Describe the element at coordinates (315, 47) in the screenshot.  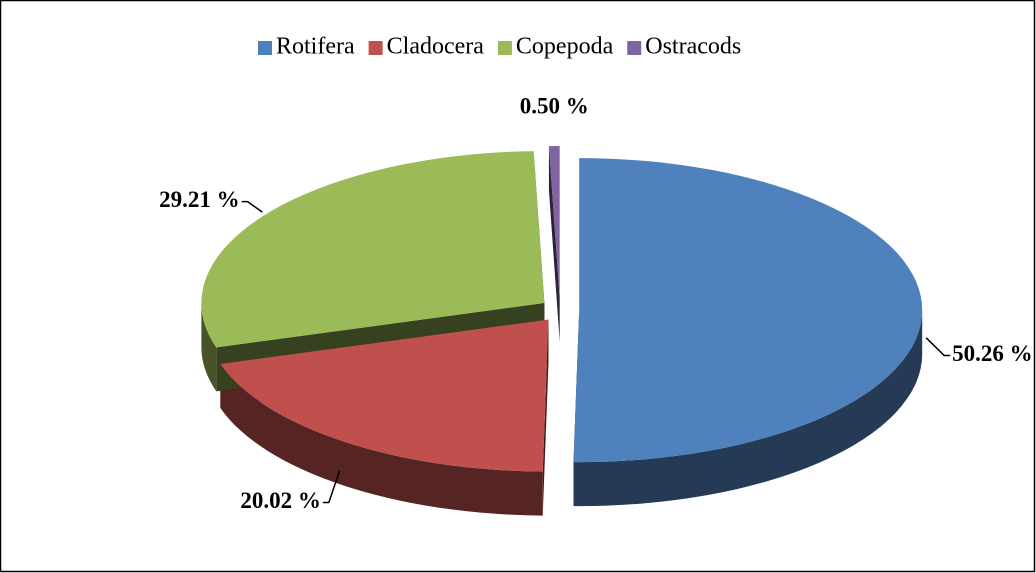
I see `legend-text: Rotifera` at that location.